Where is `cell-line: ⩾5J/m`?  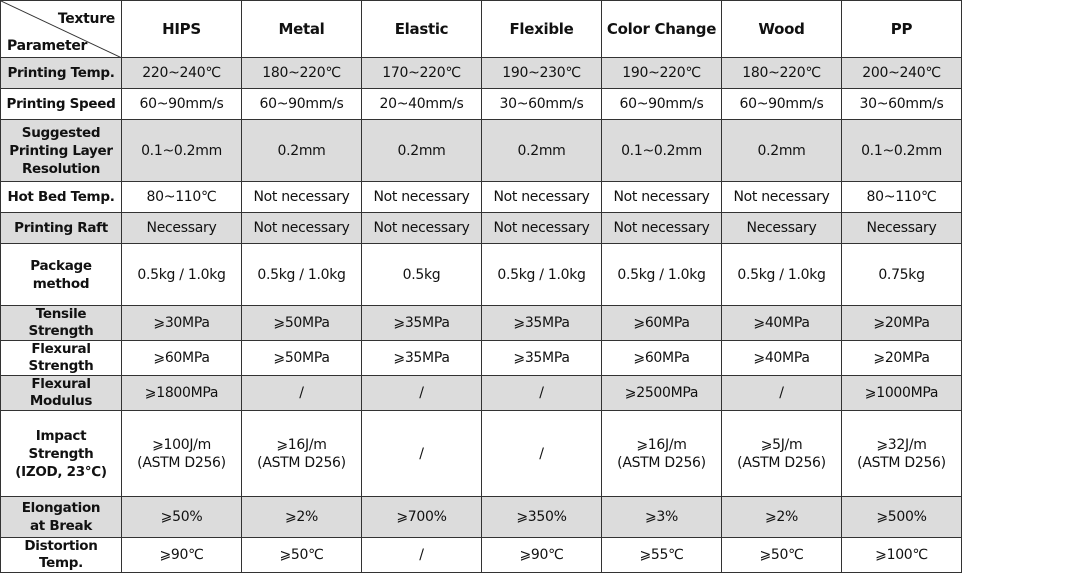 cell-line: ⩾5J/m is located at coordinates (781, 444).